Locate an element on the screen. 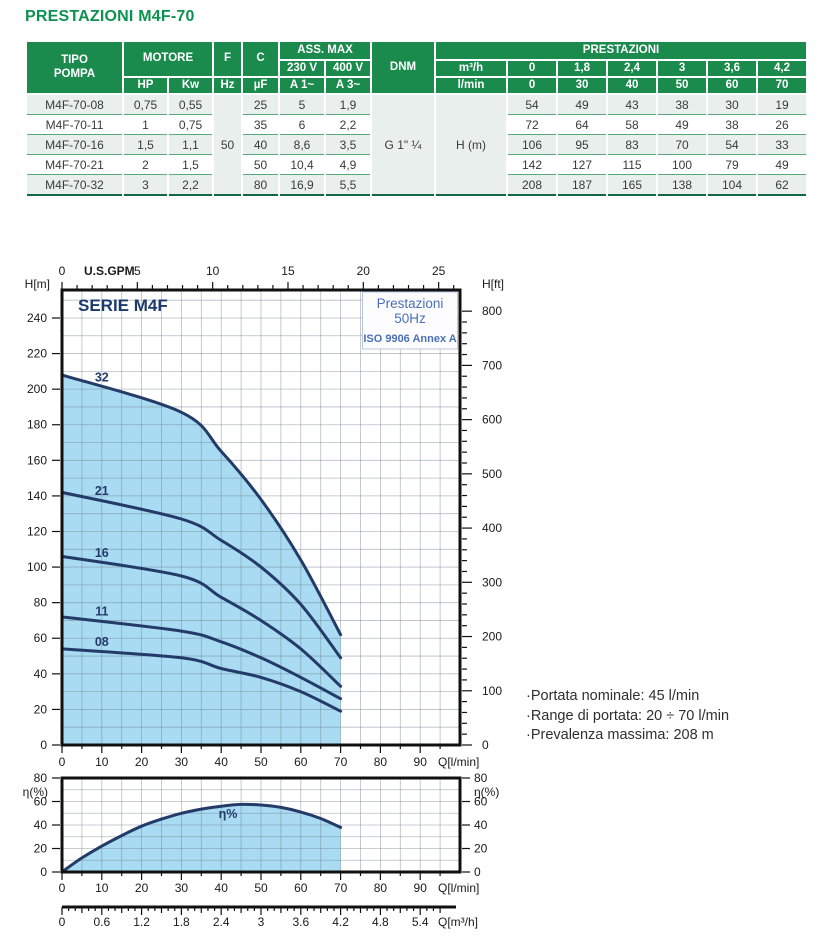  cell-h-5: 49 is located at coordinates (782, 164).